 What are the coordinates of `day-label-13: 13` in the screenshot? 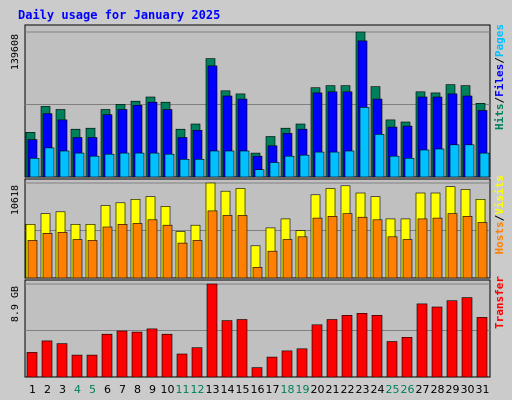 It's located at (213, 389).